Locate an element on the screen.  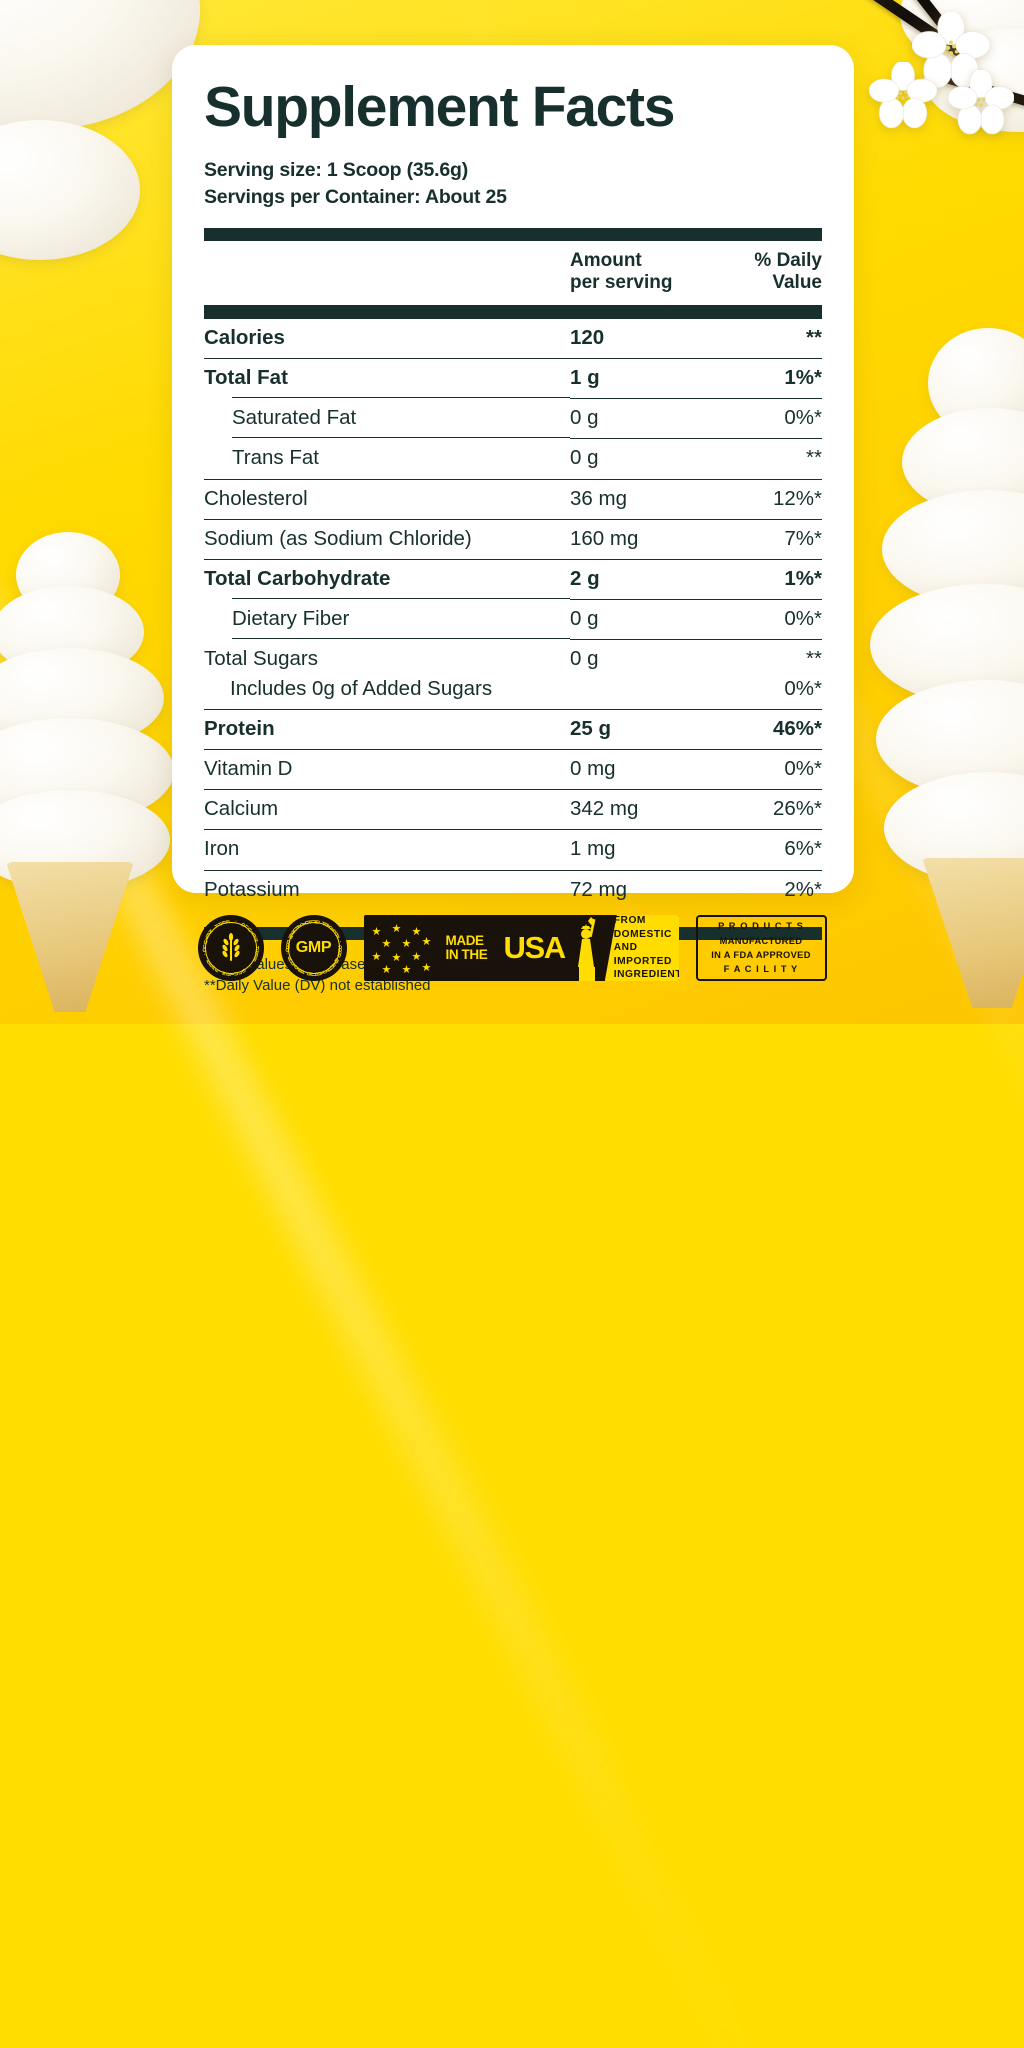
header-amount-cell: Amount per serving is located at coordinates (644, 273).